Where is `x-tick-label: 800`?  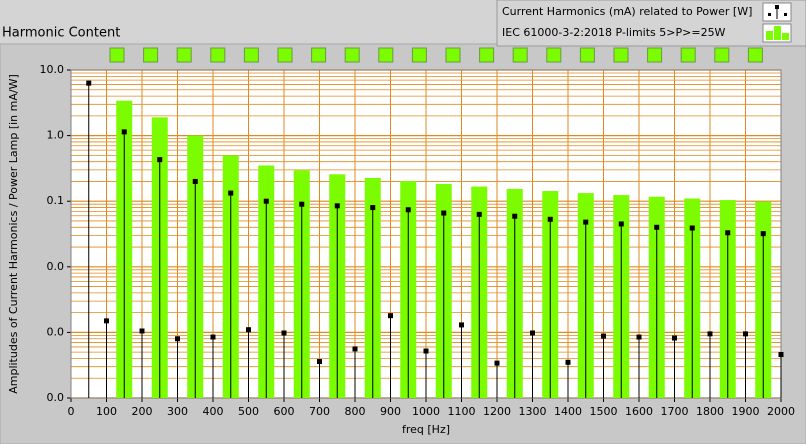
x-tick-label: 800 is located at coordinates (355, 411).